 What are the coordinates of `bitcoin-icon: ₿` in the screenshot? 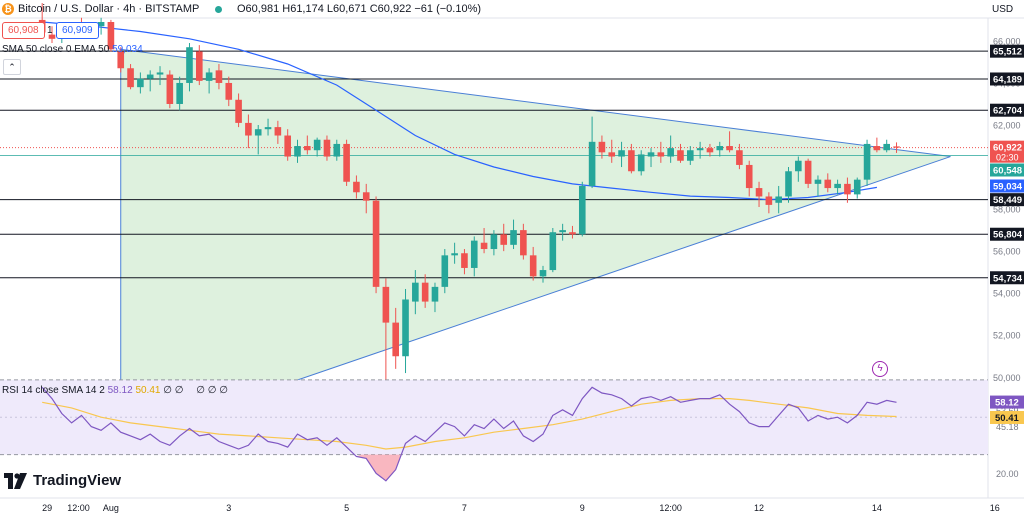 It's located at (8, 9).